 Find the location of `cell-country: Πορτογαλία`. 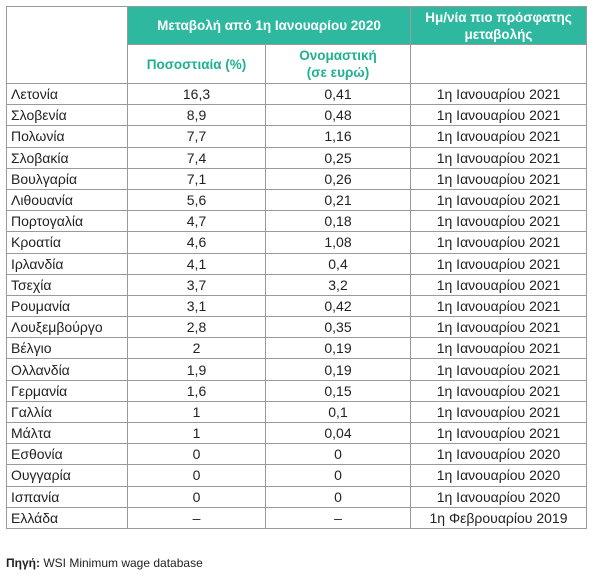

cell-country: Πορτογαλία is located at coordinates (67, 221).